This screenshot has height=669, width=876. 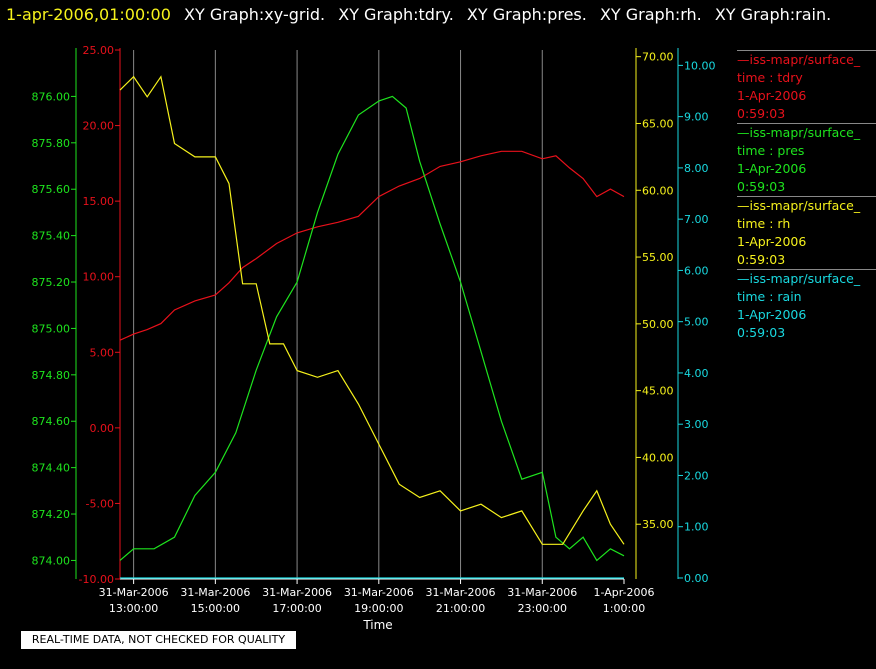 I want to click on legend-label: time : rh, so click(x=764, y=223).